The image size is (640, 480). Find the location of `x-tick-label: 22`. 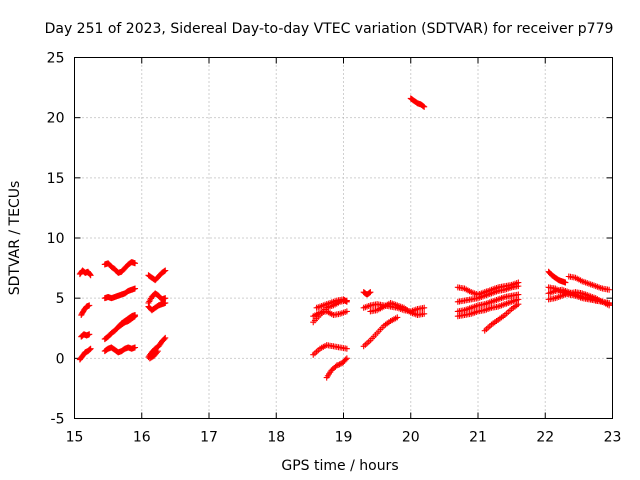

x-tick-label: 22 is located at coordinates (545, 438).